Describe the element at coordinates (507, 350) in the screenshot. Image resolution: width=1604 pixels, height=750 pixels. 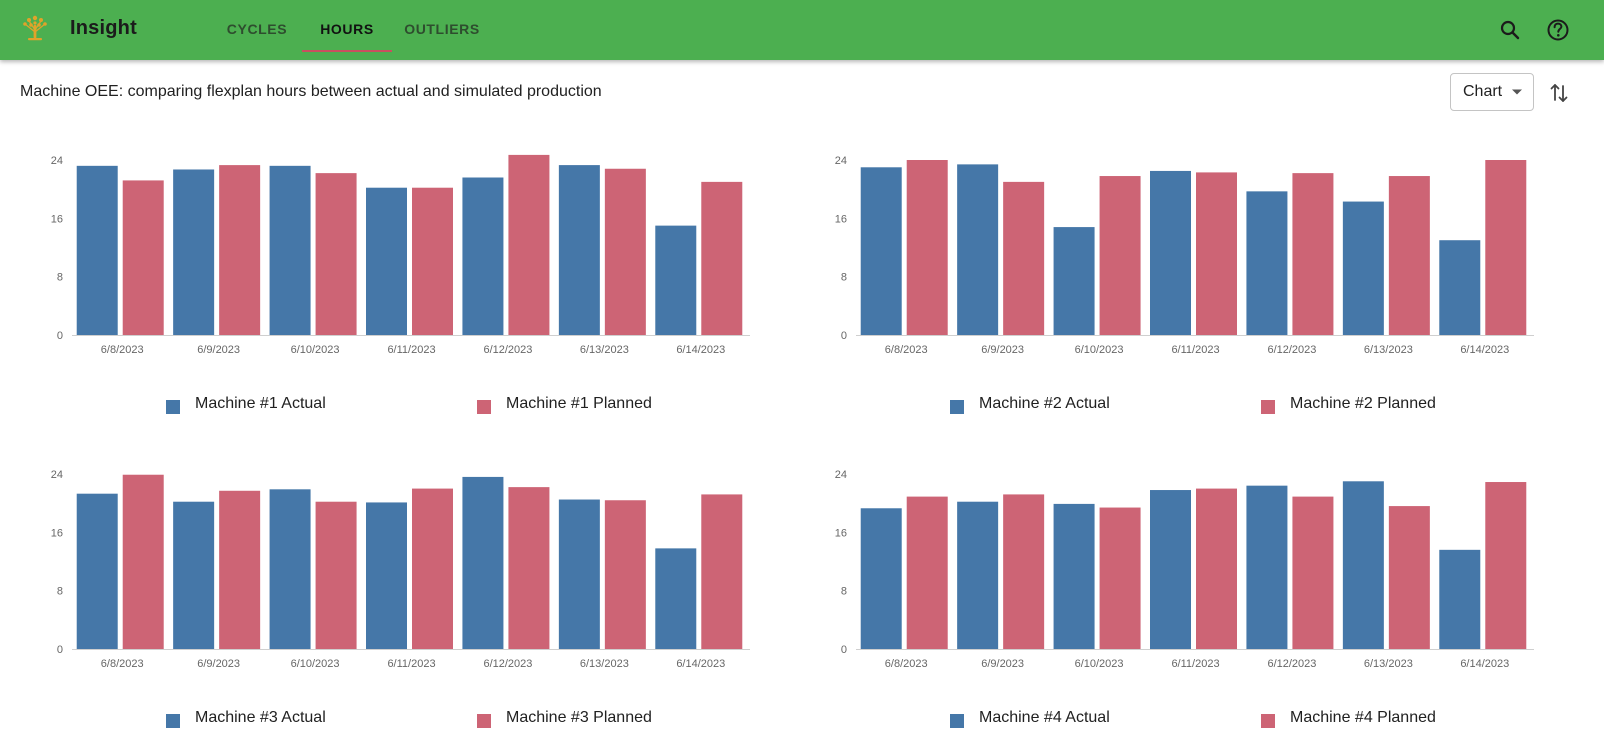
I see `x-tick-label: 6/12/2023` at that location.